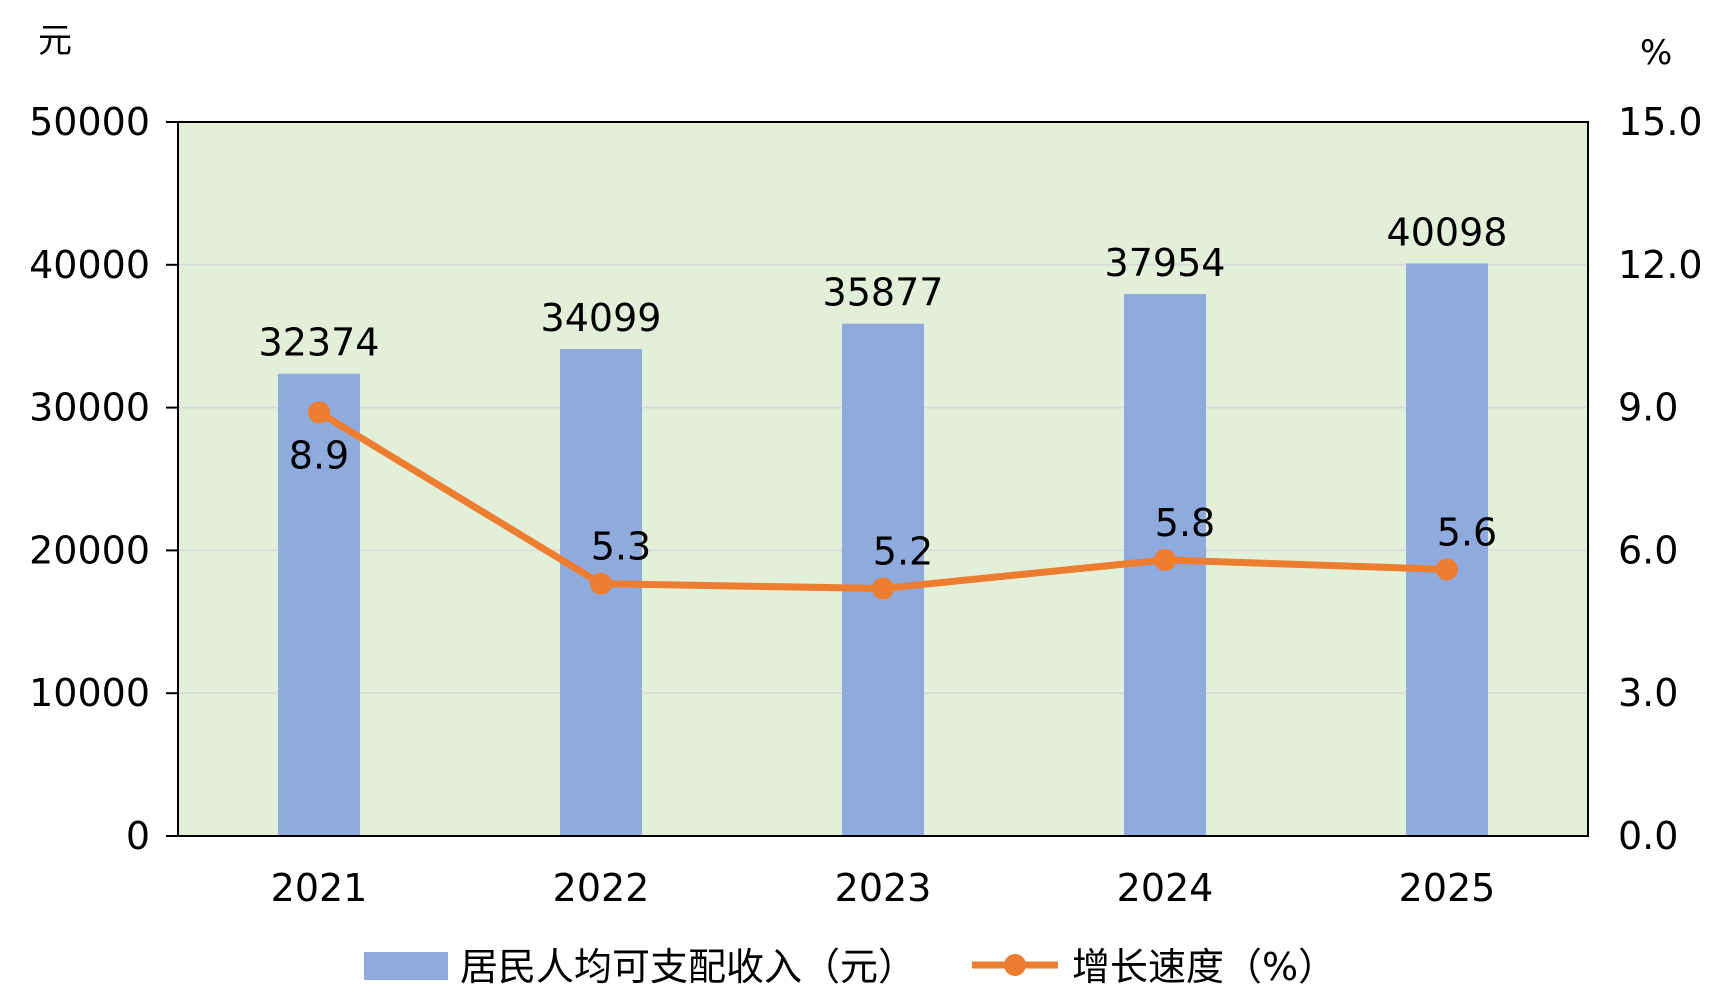 The image size is (1709, 994). Describe the element at coordinates (1015, 965) in the screenshot. I see `legend-line-marker` at that location.